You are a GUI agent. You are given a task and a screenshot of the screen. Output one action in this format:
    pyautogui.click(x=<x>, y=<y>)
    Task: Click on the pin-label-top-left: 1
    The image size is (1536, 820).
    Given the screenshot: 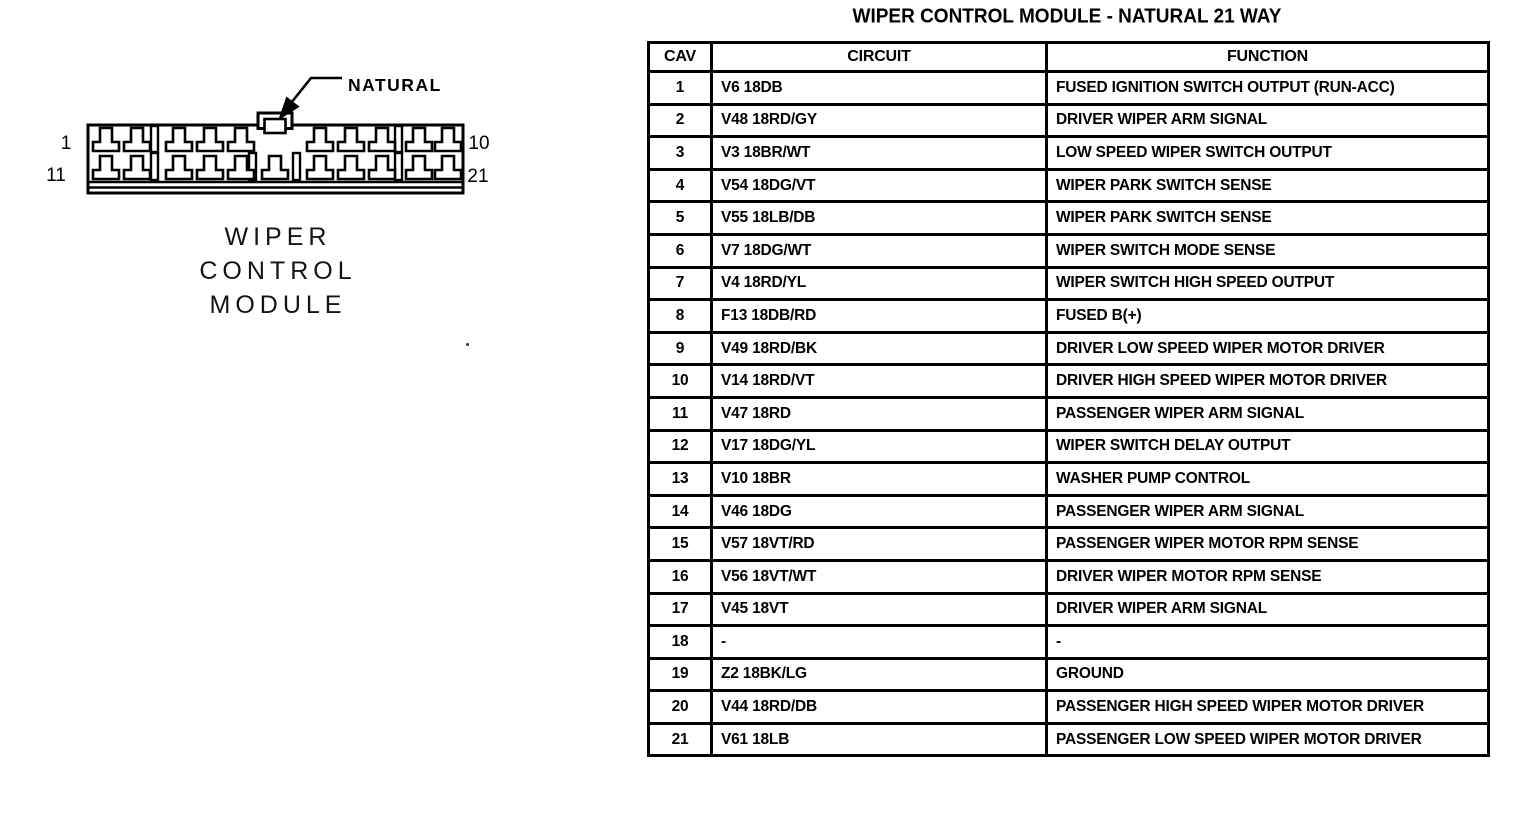 What is the action you would take?
    pyautogui.click(x=66, y=143)
    